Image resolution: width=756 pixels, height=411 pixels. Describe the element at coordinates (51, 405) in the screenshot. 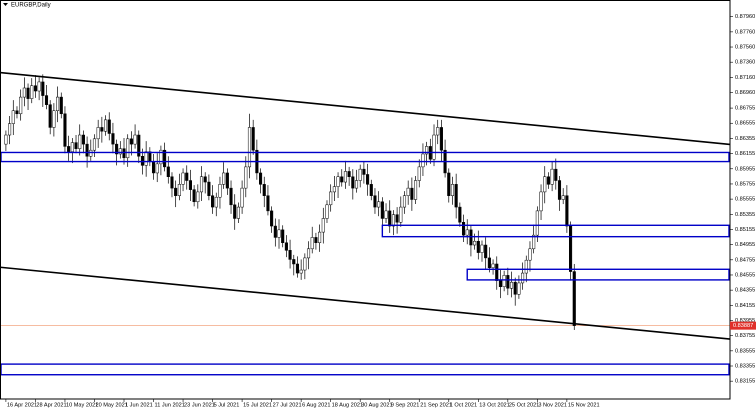

I see `x-tick-label: 28 Apr 2021` at that location.